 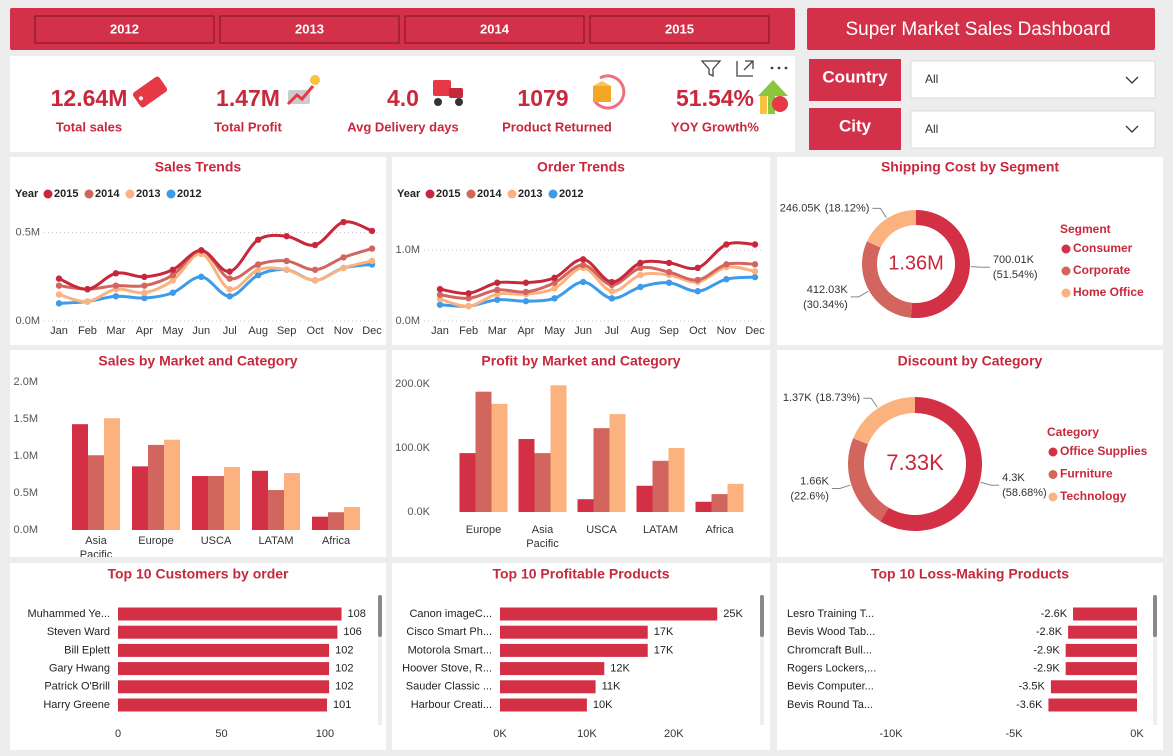 I want to click on year-label: 2012, so click(x=124, y=28).